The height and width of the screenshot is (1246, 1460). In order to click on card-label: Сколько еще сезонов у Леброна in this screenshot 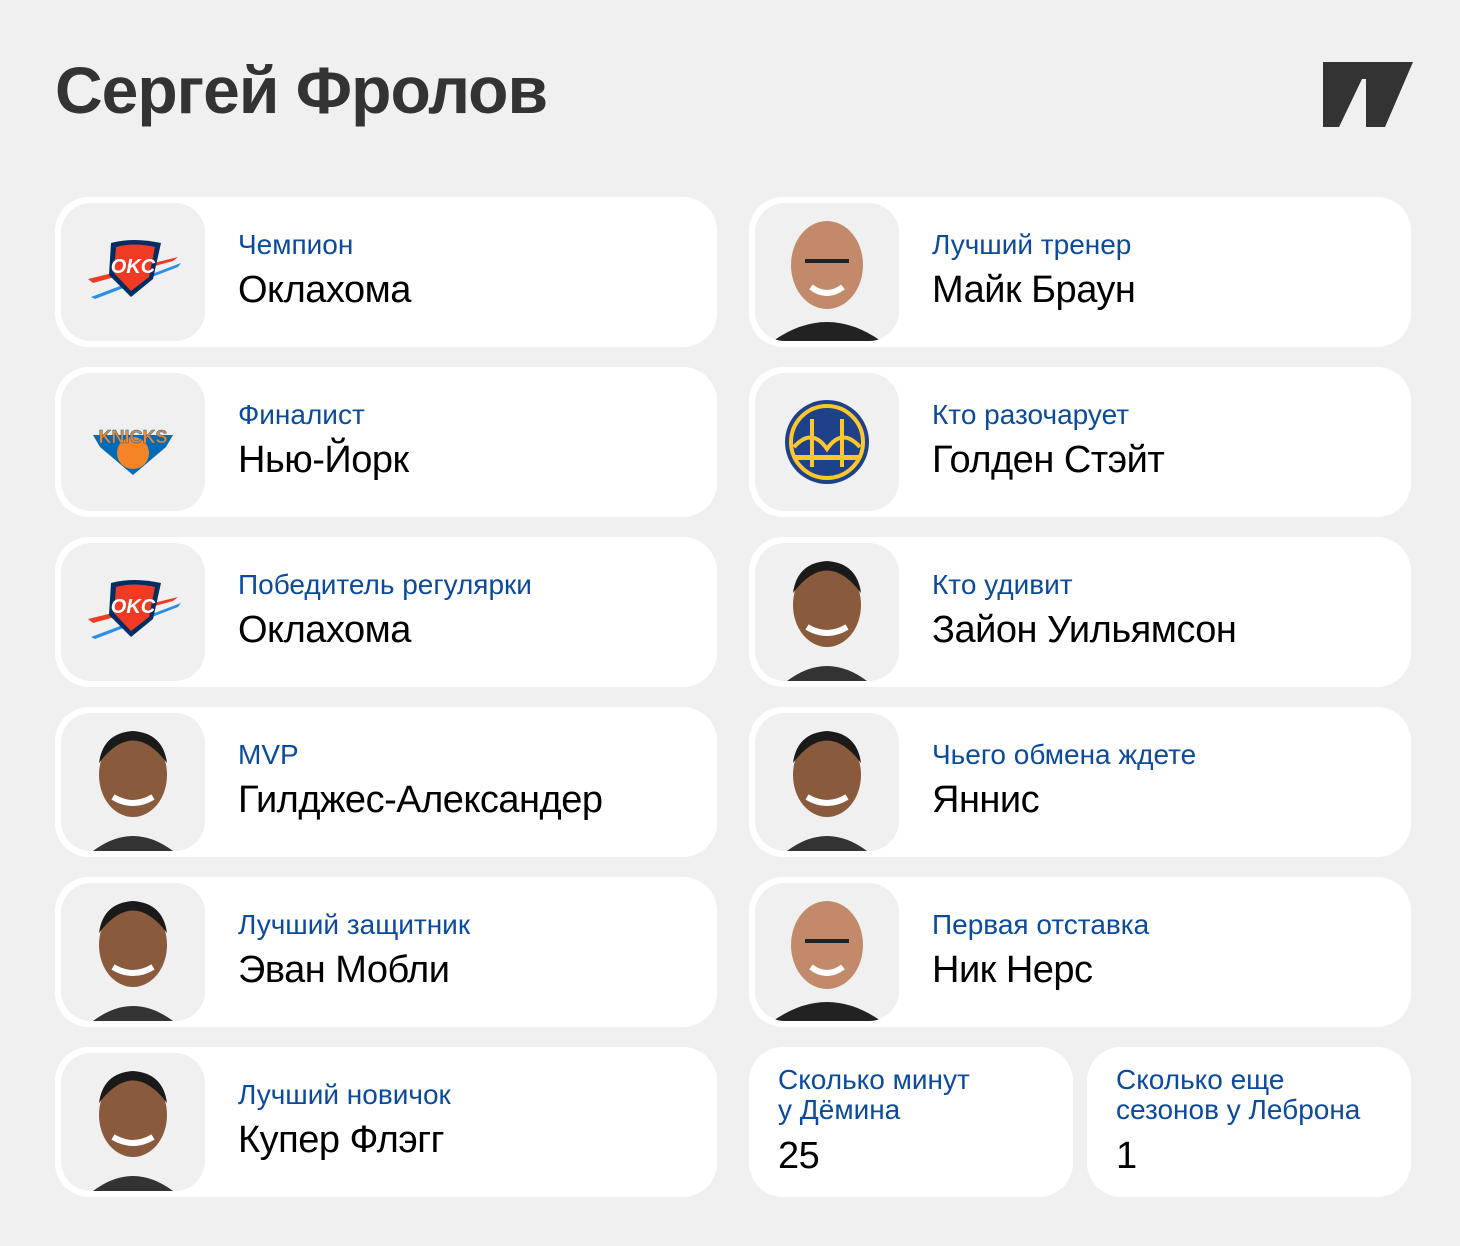, I will do `click(1238, 1094)`.